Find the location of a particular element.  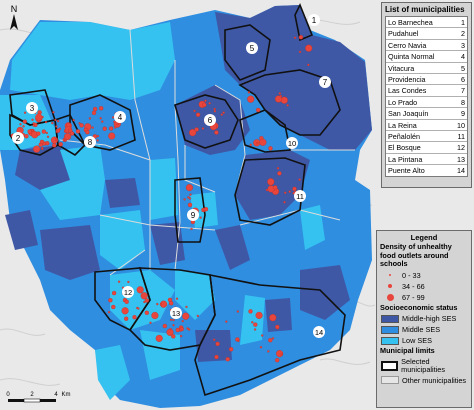

marker-4: 4 is located at coordinates (120, 117).